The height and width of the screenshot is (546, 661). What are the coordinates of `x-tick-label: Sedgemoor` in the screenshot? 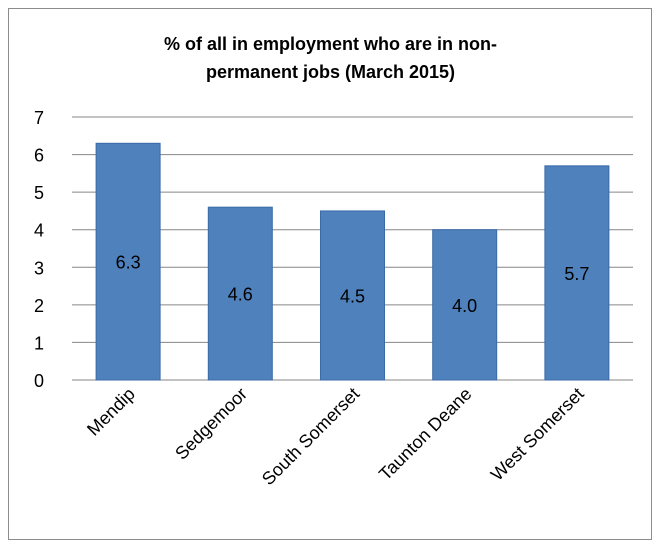 It's located at (211, 424).